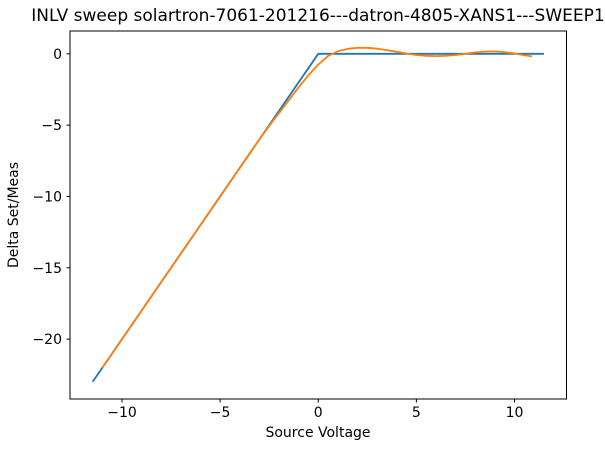 The width and height of the screenshot is (605, 455). I want to click on x-tick-label: 5, so click(416, 413).